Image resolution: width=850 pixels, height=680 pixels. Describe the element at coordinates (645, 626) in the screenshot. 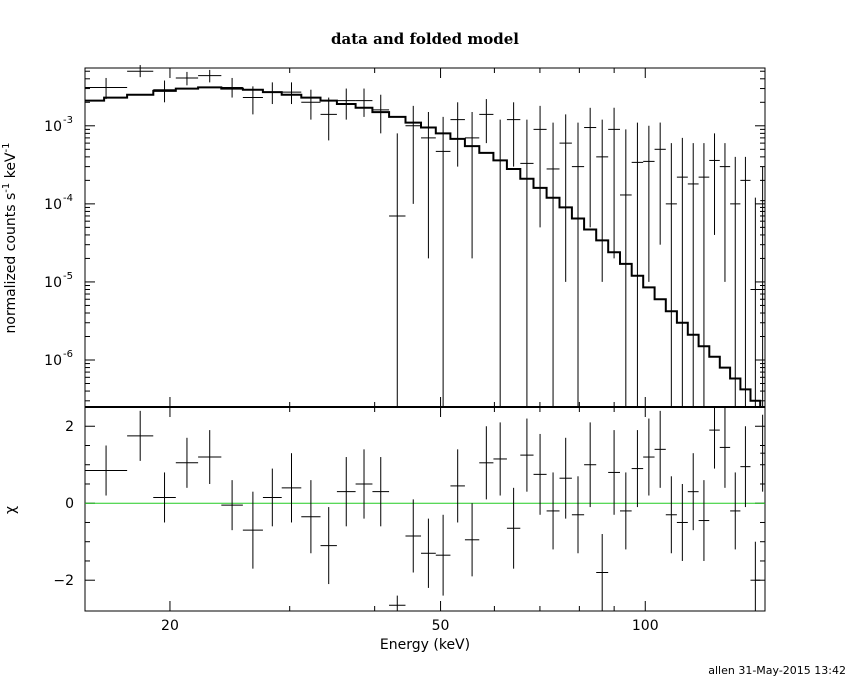

I see `x-tick-label: 100` at that location.